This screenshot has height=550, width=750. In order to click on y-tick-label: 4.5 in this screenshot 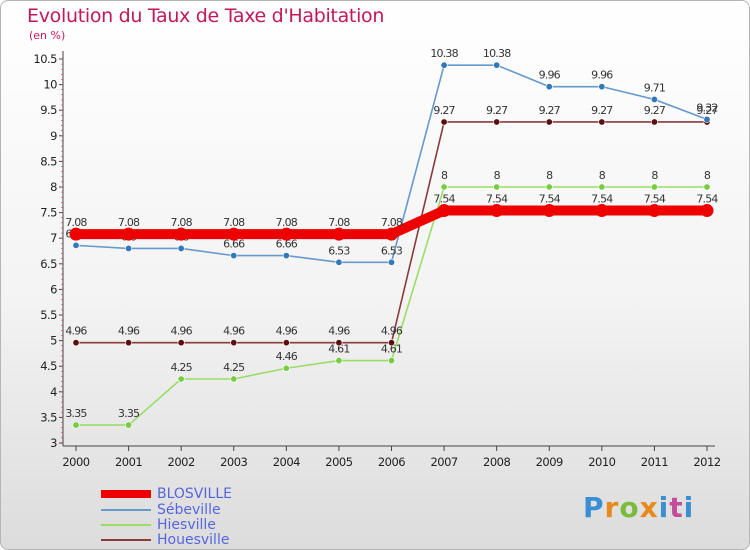, I will do `click(48, 366)`.